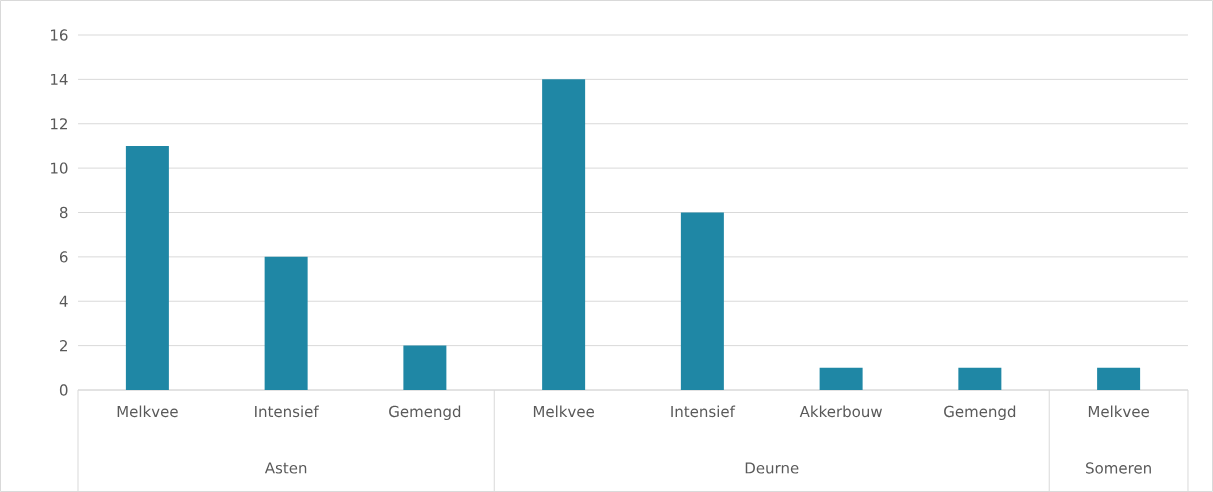 The width and height of the screenshot is (1213, 492). What do you see at coordinates (1118, 468) in the screenshot?
I see `text: Someren` at bounding box center [1118, 468].